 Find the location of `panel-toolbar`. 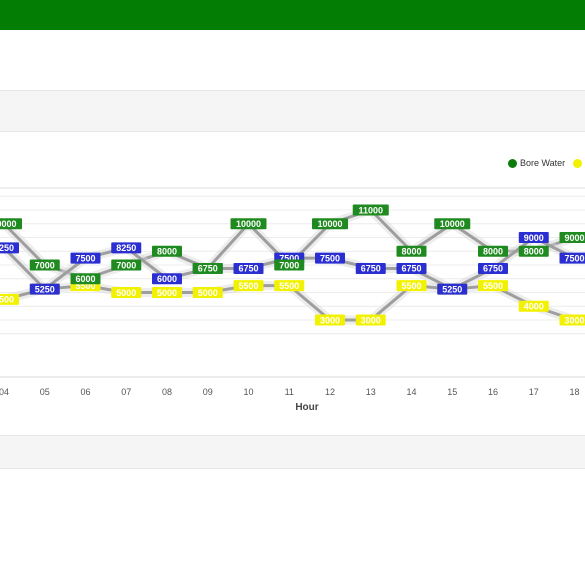

panel-toolbar is located at coordinates (292, 111).